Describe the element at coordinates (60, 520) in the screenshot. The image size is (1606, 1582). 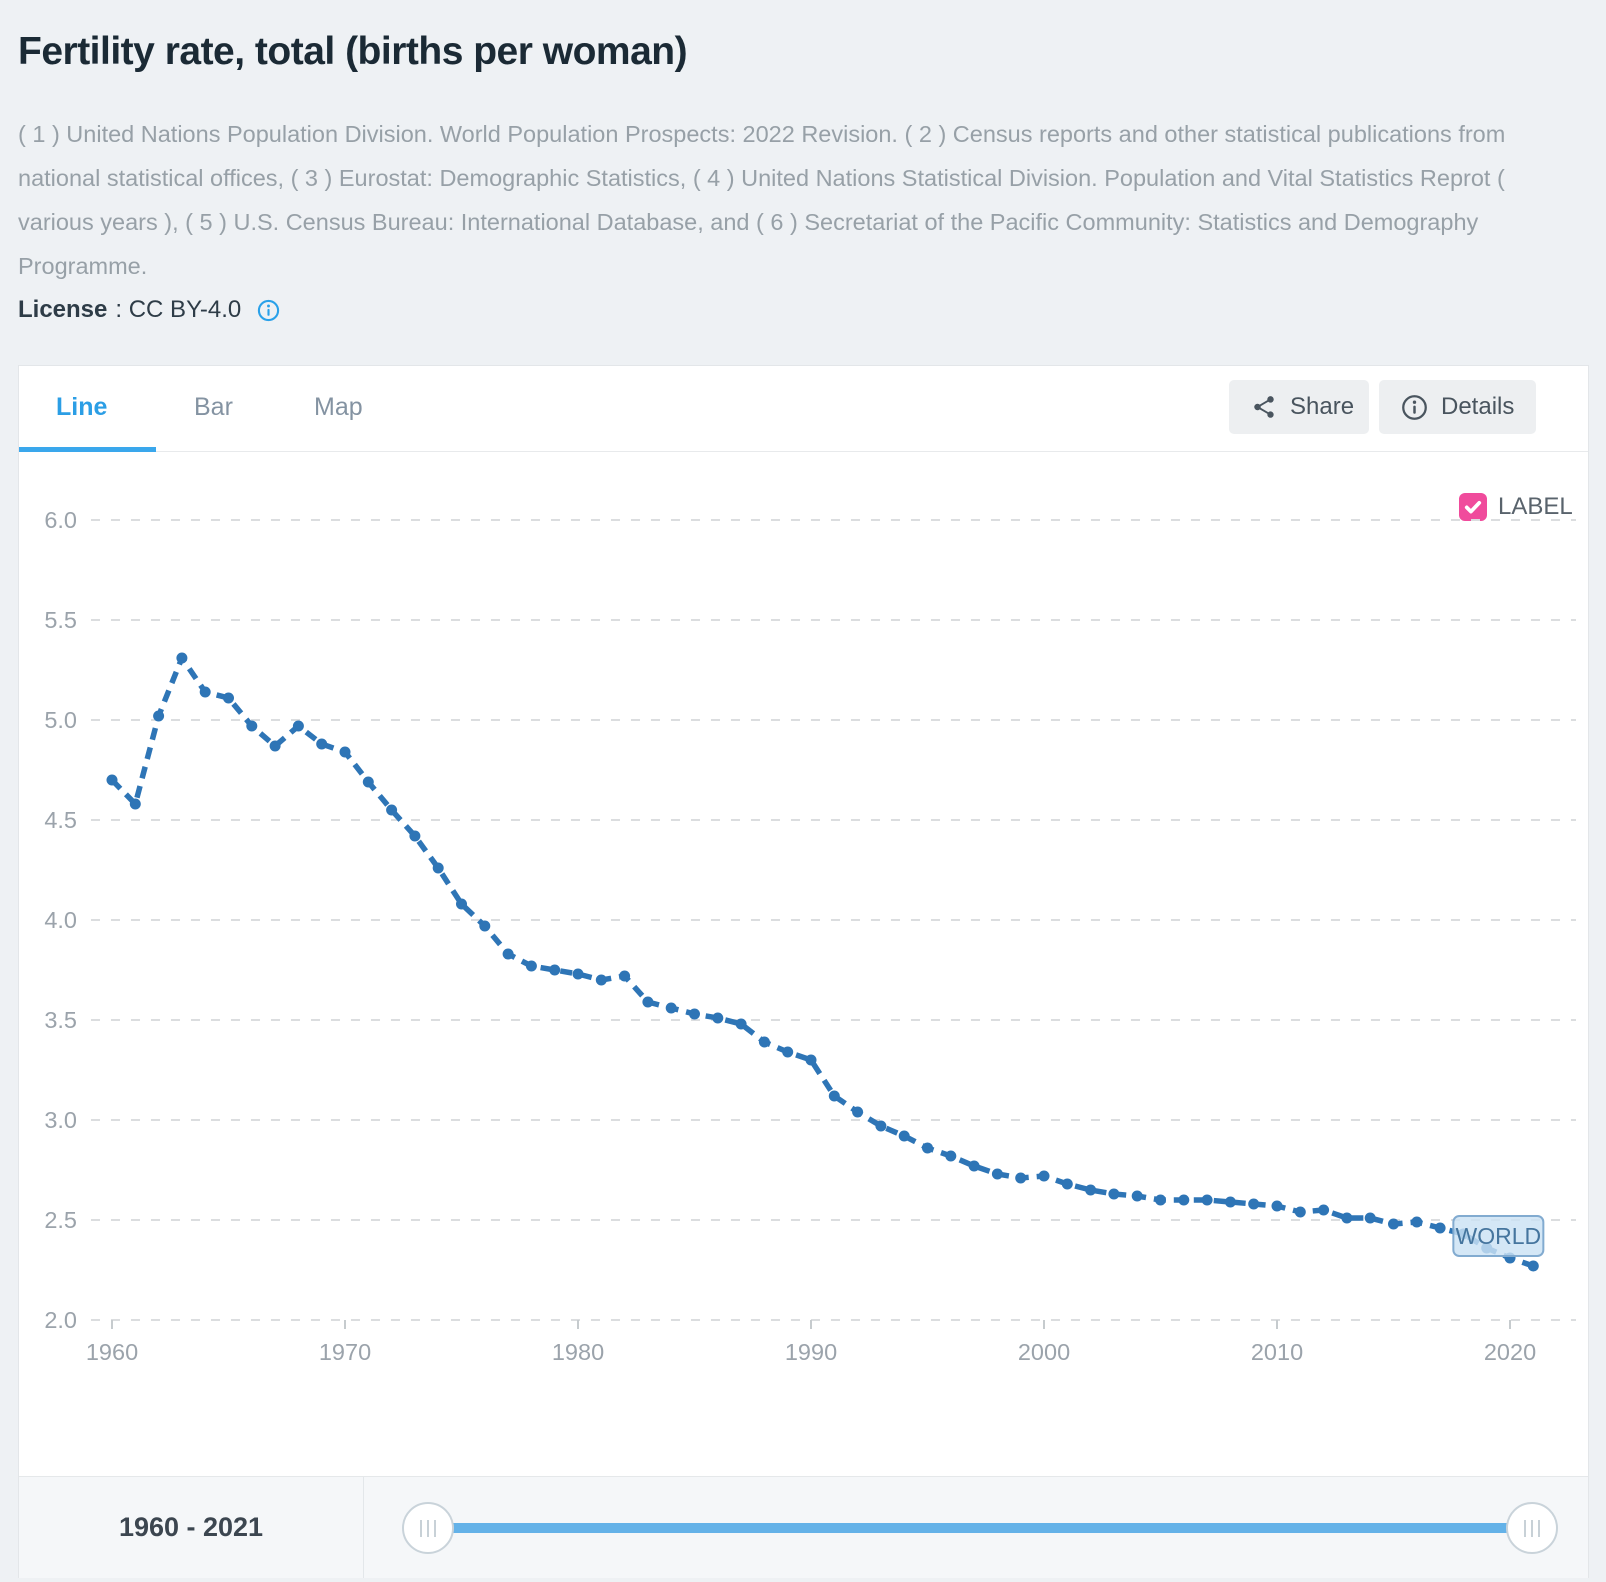
I see `svg-text: 6.0` at that location.